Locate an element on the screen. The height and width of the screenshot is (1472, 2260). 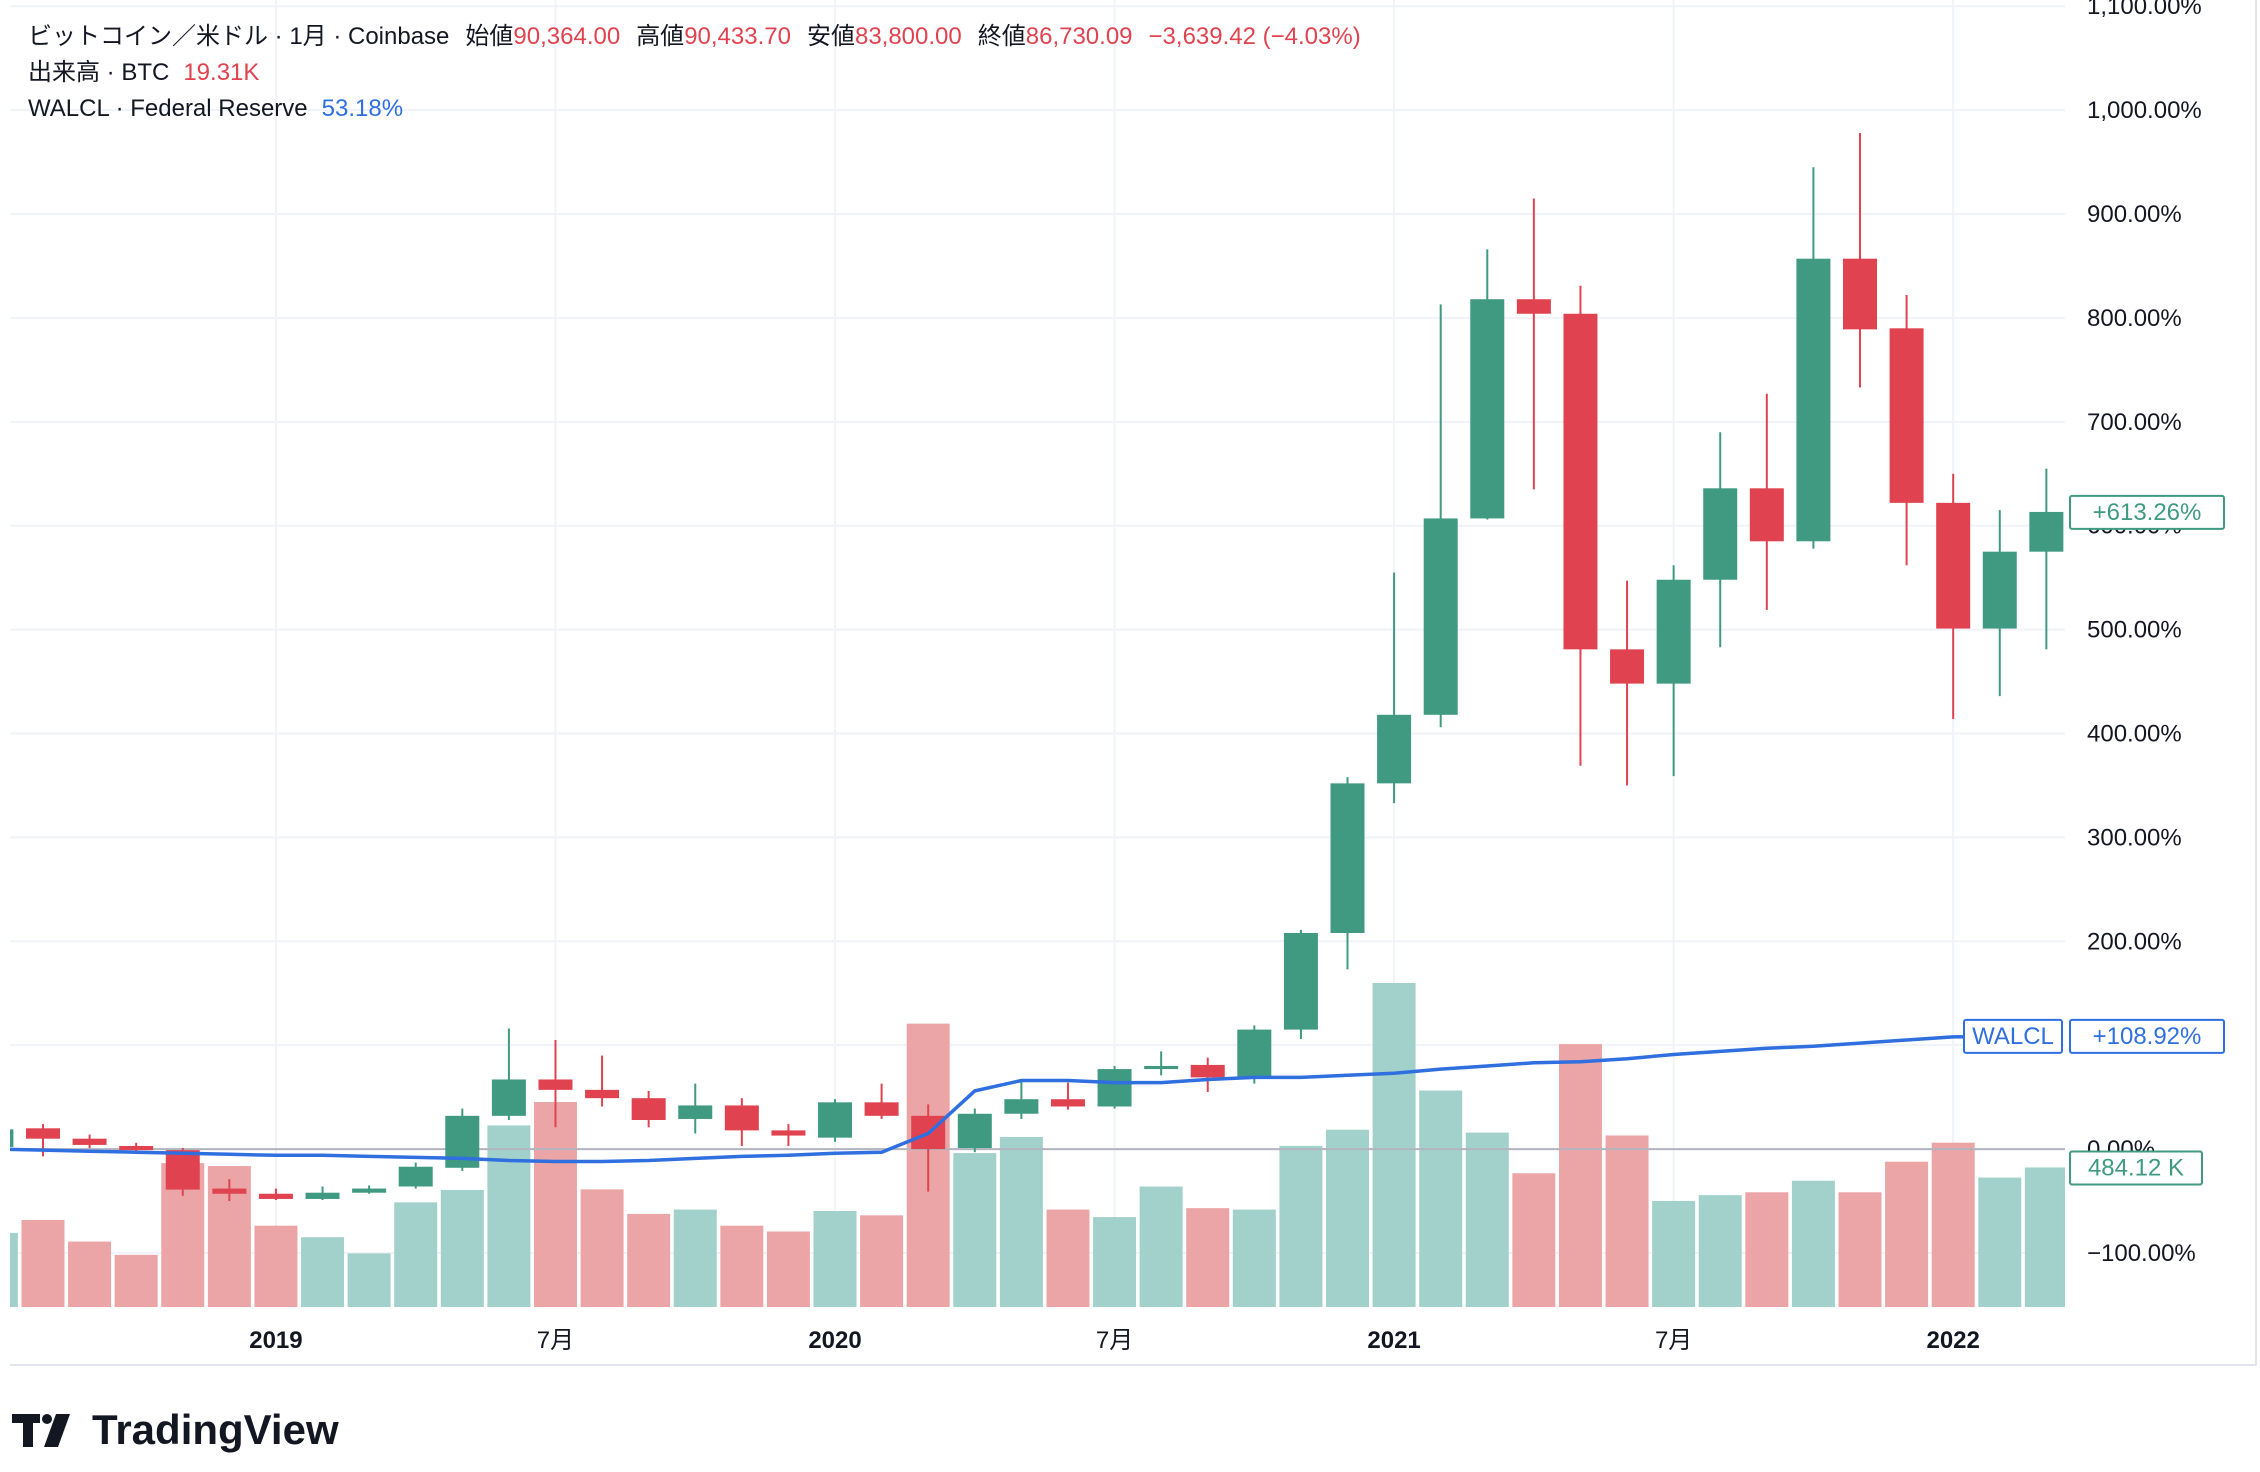
legend-line: 出来高 · BTC 19.31K is located at coordinates (143, 72).